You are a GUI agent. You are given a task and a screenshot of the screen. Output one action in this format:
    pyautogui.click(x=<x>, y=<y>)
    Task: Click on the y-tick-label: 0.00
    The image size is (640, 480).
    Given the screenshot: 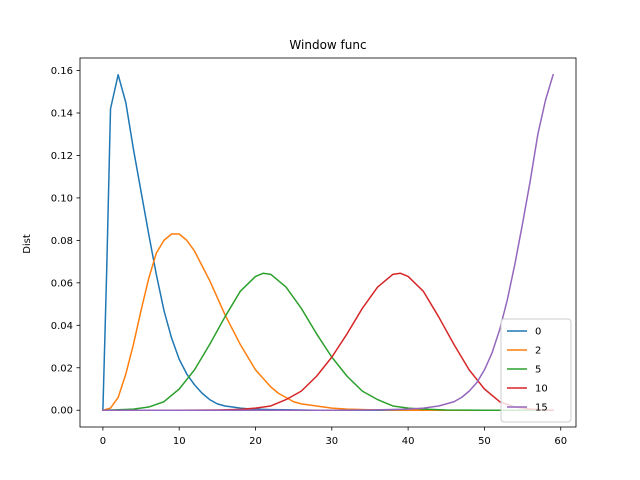 What is the action you would take?
    pyautogui.click(x=62, y=411)
    